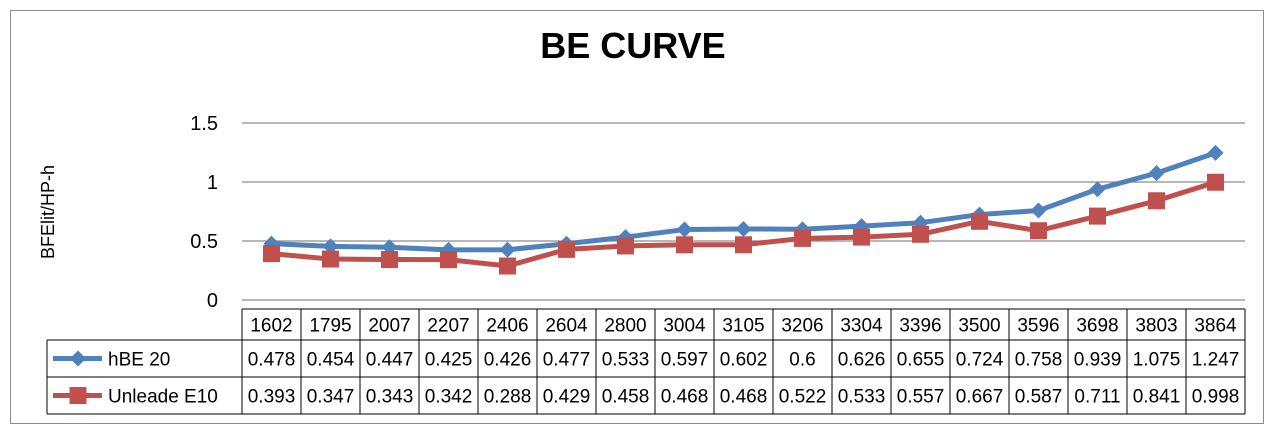 The image size is (1273, 434). Describe the element at coordinates (508, 360) in the screenshot. I see `data-label: 0.426` at that location.